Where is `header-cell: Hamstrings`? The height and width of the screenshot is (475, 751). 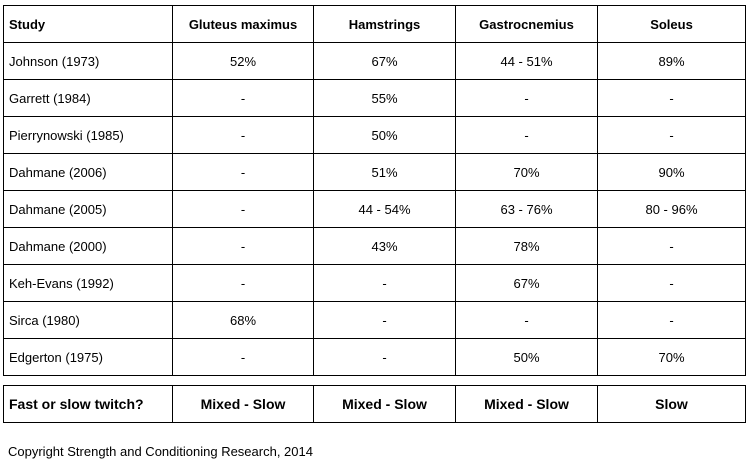 header-cell: Hamstrings is located at coordinates (384, 24).